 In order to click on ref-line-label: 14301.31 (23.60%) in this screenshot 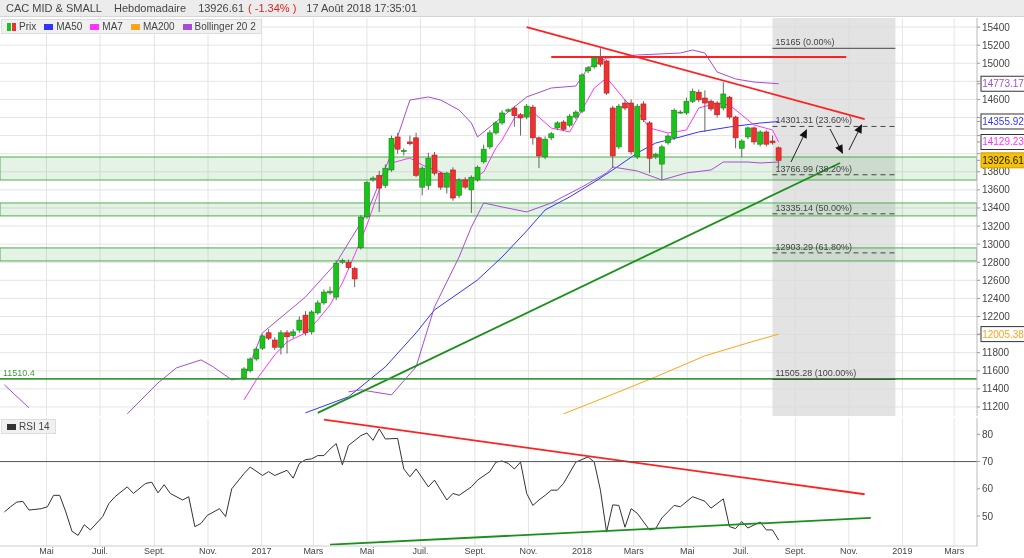, I will do `click(814, 120)`.